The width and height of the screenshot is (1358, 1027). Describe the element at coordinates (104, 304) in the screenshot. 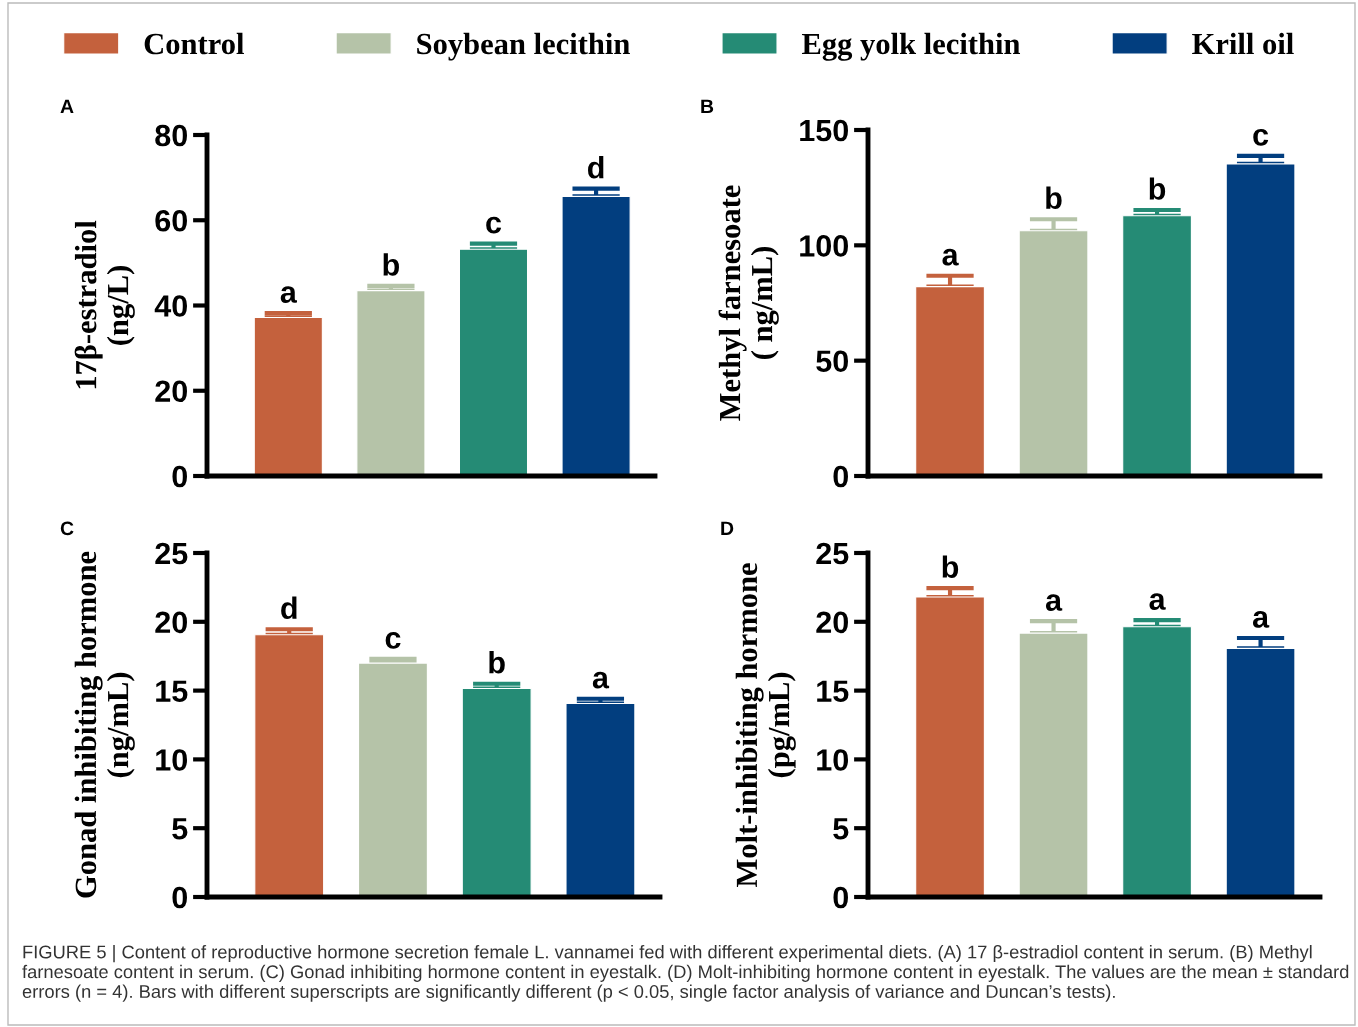

I see `y-axis-title: 17β-estradiol (ng/L)` at that location.